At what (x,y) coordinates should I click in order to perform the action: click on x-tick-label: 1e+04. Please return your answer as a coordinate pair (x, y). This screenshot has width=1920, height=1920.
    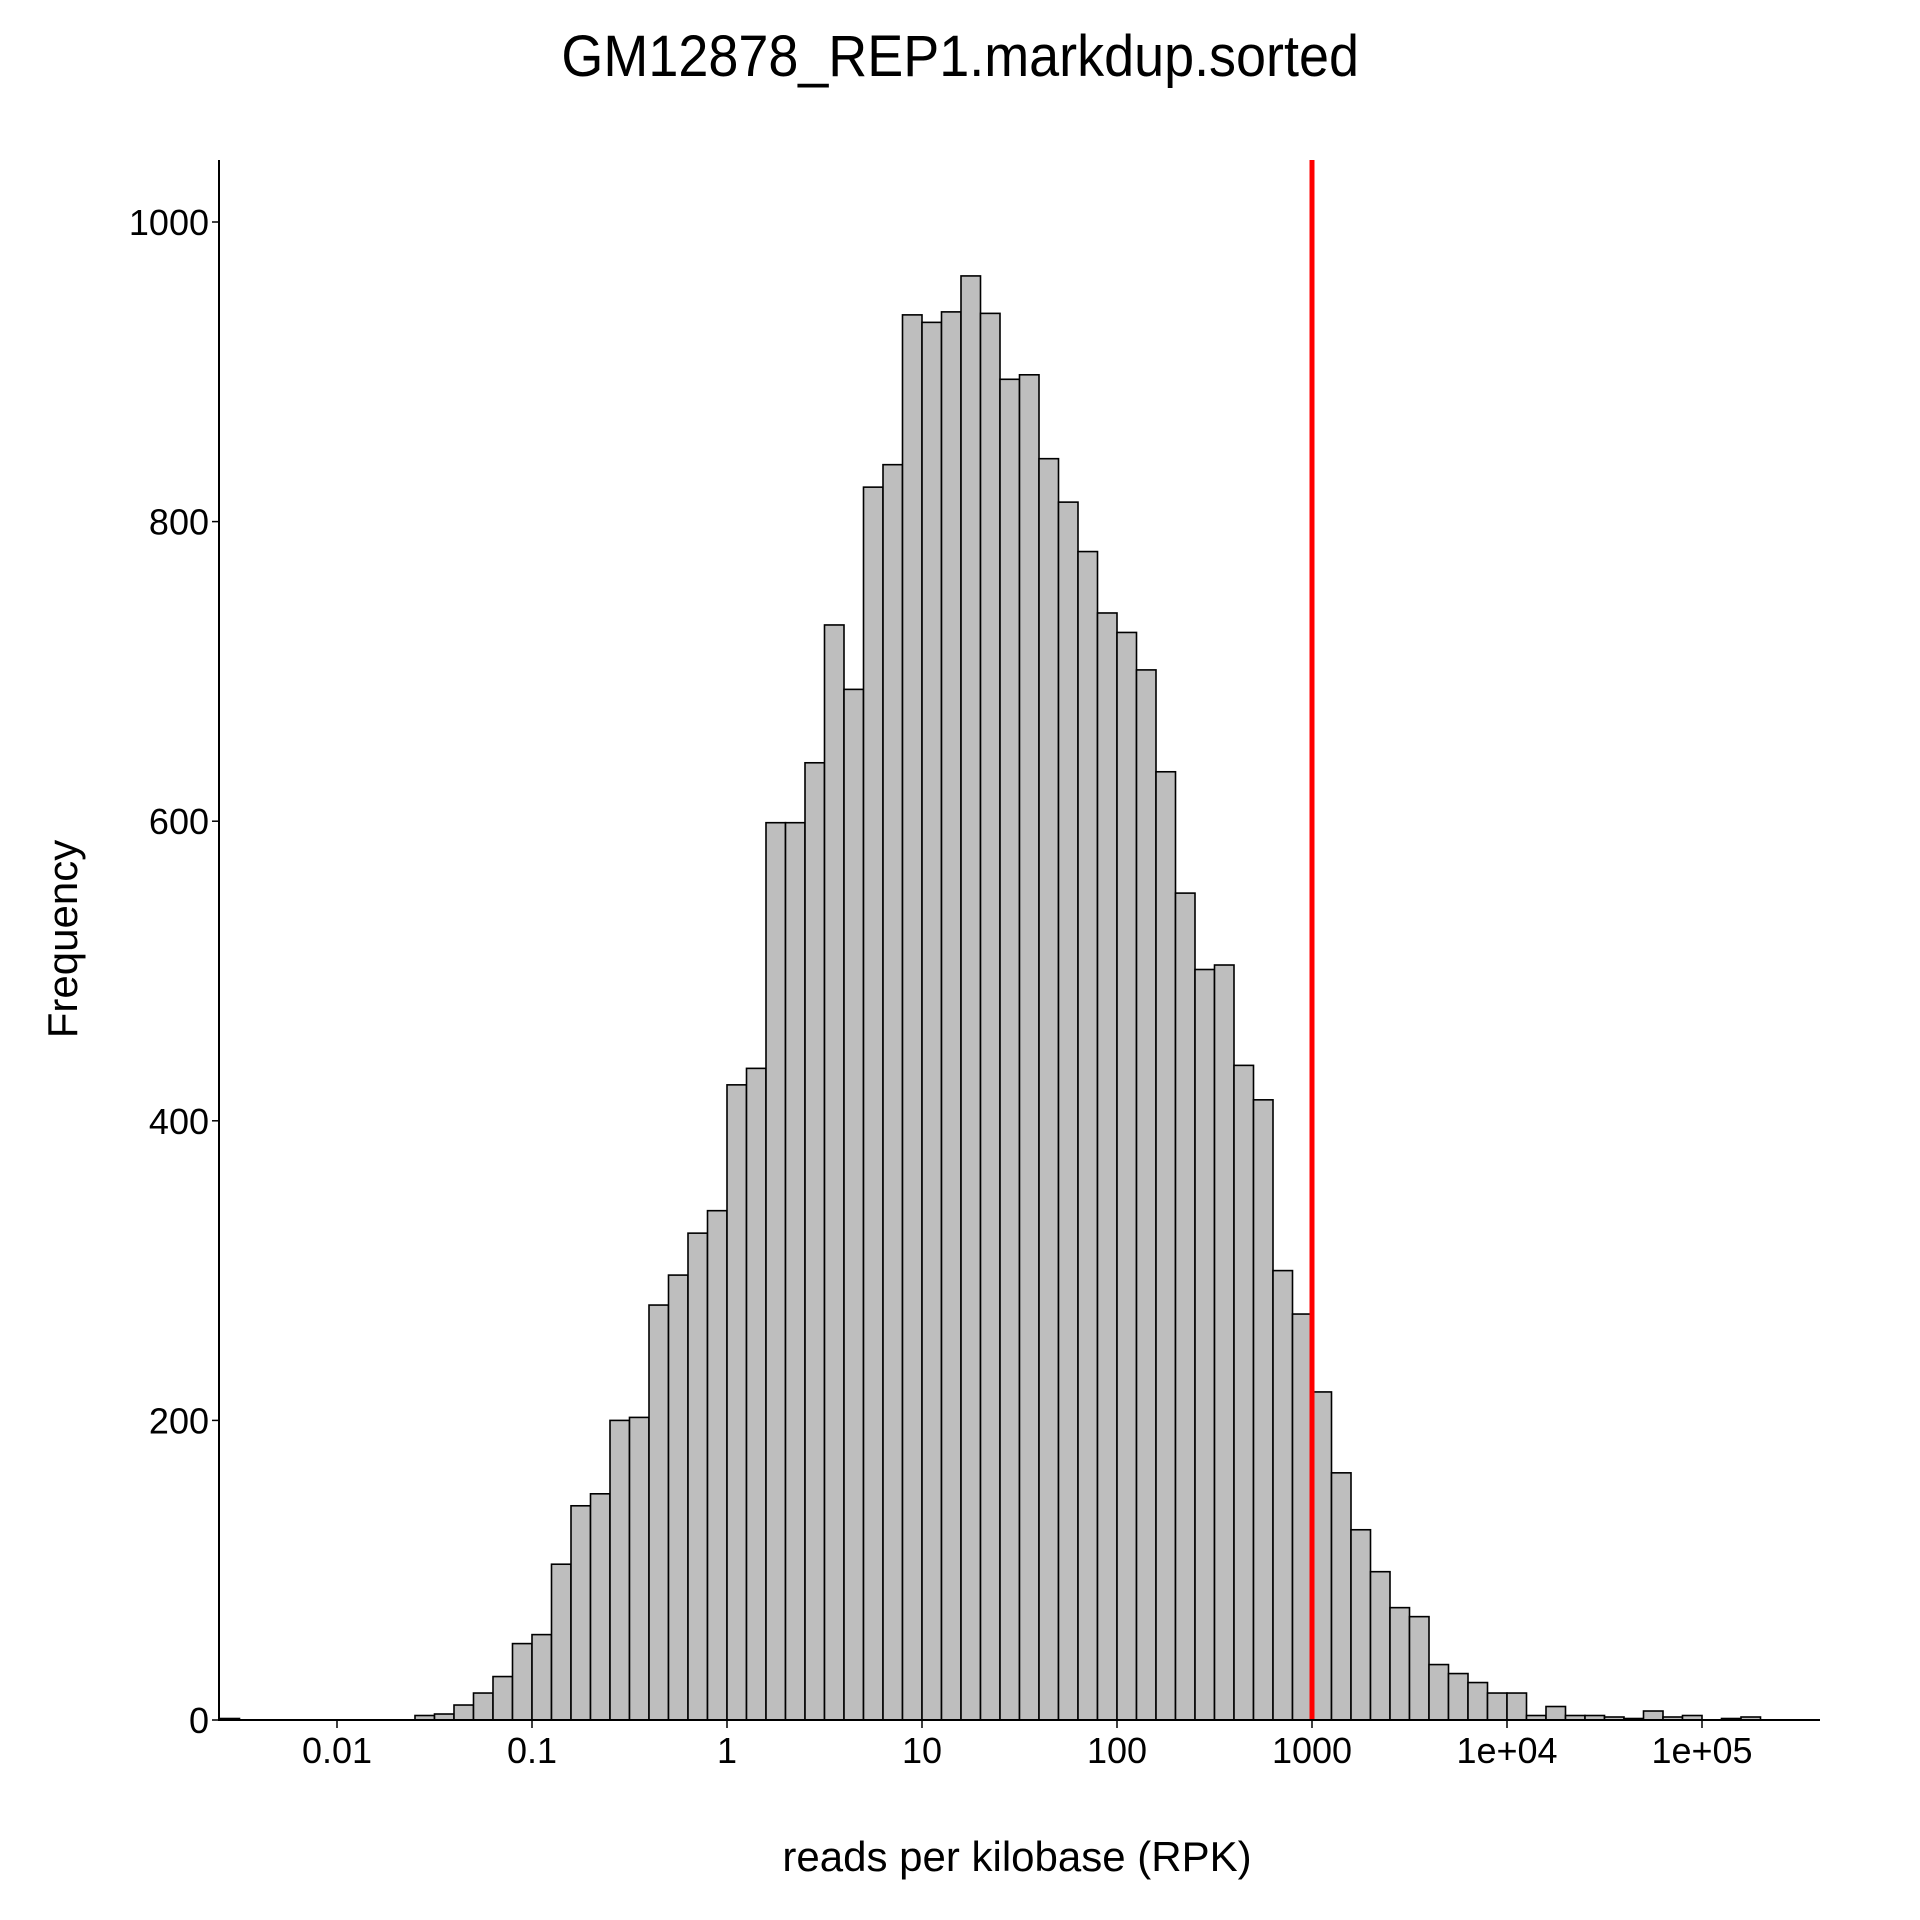
    Looking at the image, I should click on (1506, 1750).